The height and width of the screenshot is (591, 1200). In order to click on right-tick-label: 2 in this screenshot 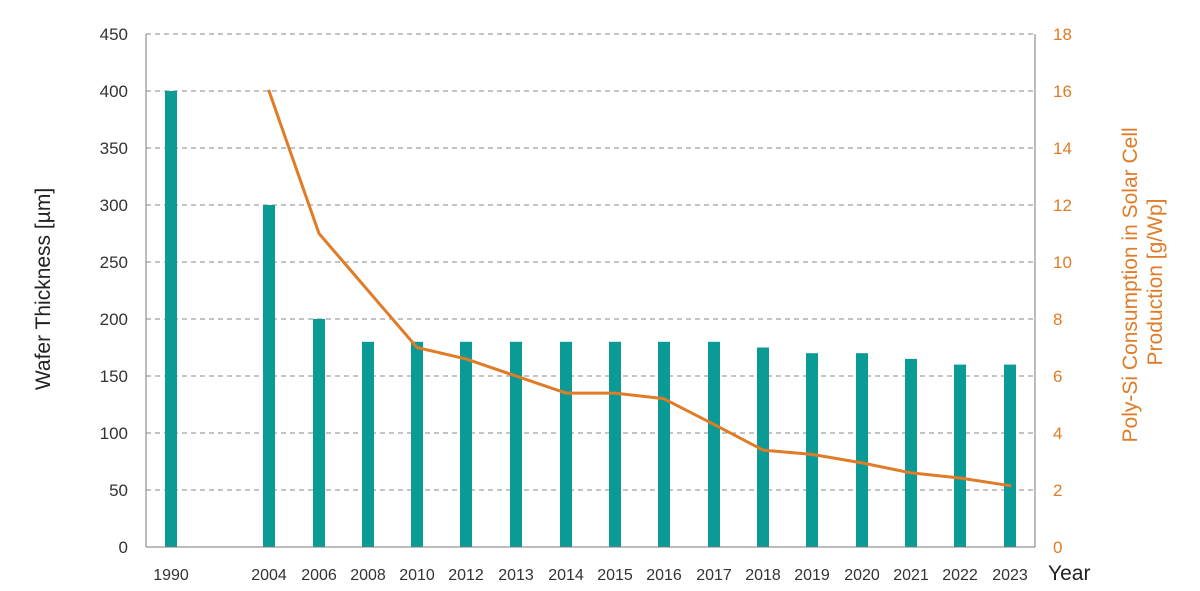, I will do `click(1057, 490)`.